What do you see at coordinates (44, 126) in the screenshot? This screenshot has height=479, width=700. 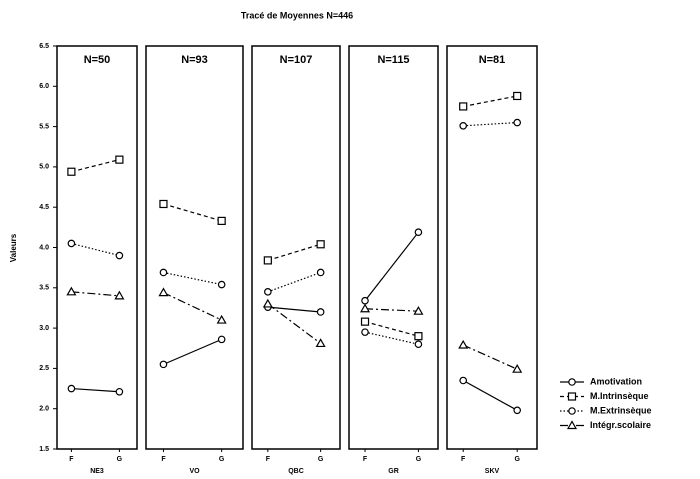 I see `y-tick-label: 5.5` at bounding box center [44, 126].